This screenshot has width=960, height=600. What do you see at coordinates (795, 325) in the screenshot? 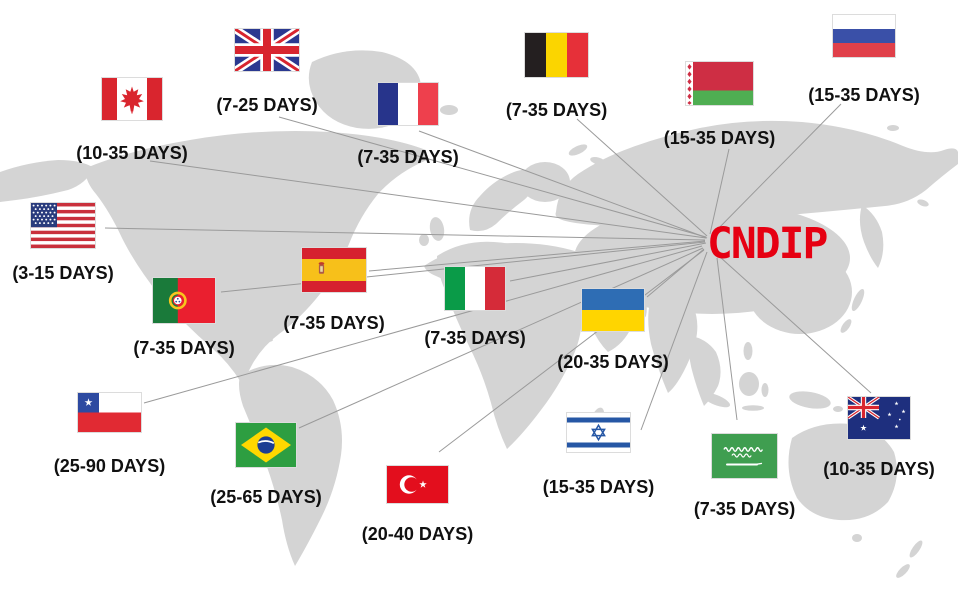
I see `route-line-australia` at bounding box center [795, 325].